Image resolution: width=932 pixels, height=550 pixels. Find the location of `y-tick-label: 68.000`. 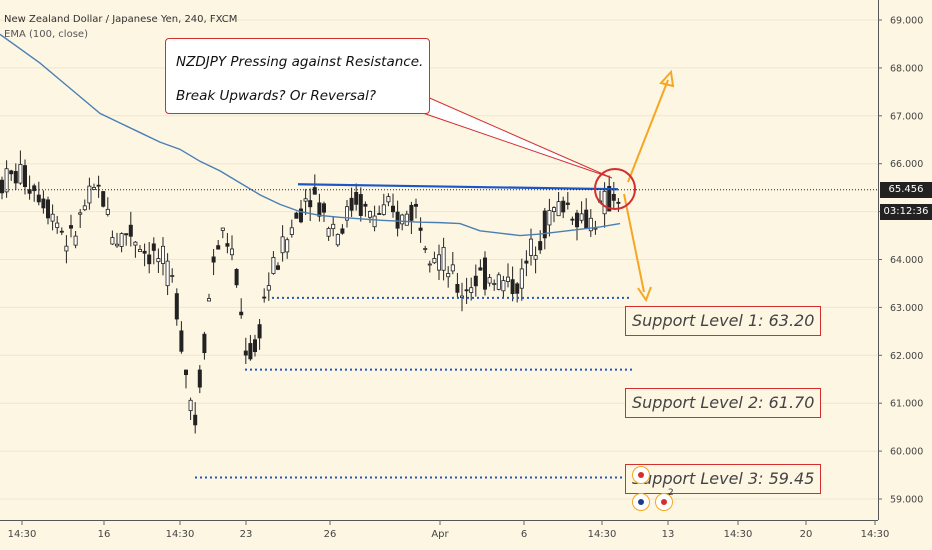

y-tick-label: 68.000 is located at coordinates (906, 68).